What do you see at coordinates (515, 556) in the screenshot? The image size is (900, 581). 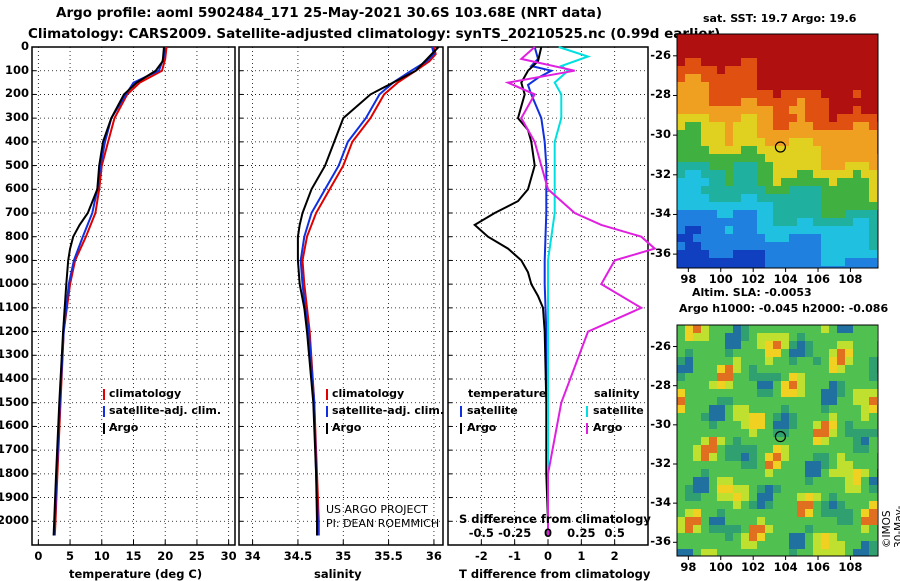 I see `difference-xtick-label--1: -1` at bounding box center [515, 556].